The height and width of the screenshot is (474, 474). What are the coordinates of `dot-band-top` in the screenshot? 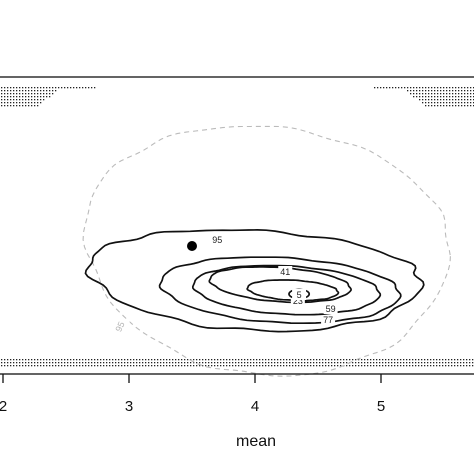 It's located at (237, 97).